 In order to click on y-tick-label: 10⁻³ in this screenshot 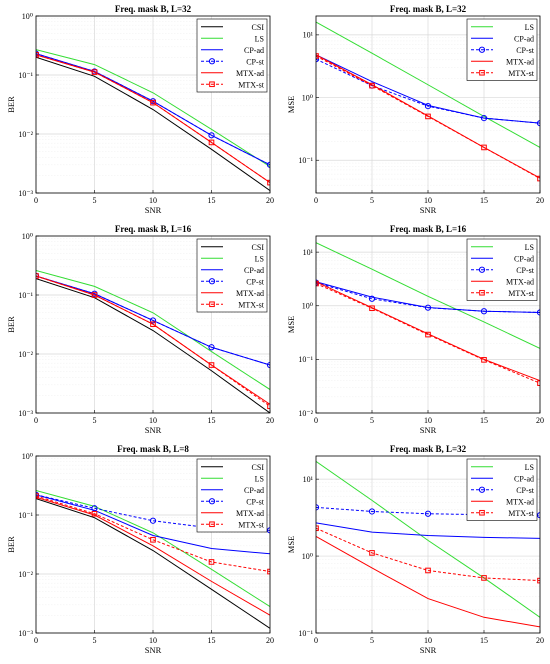, I will do `click(25, 193)`.